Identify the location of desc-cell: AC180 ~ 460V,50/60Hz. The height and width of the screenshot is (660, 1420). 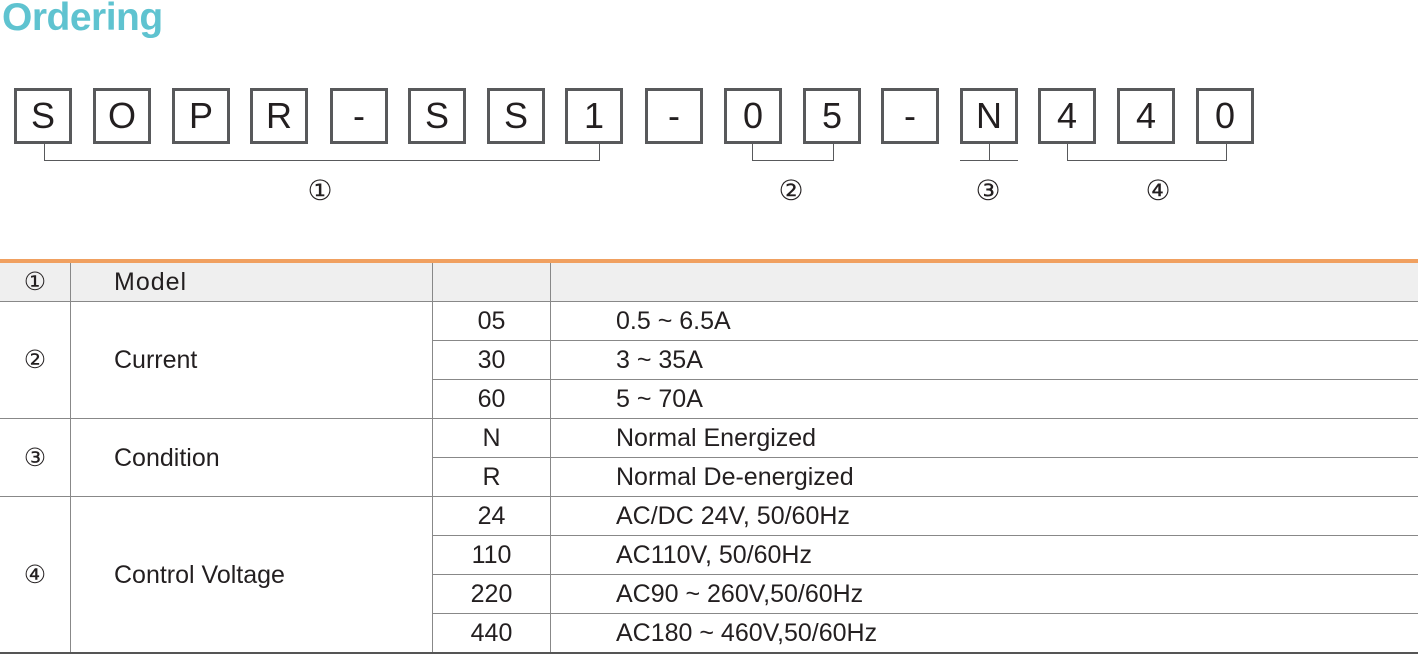
(984, 633).